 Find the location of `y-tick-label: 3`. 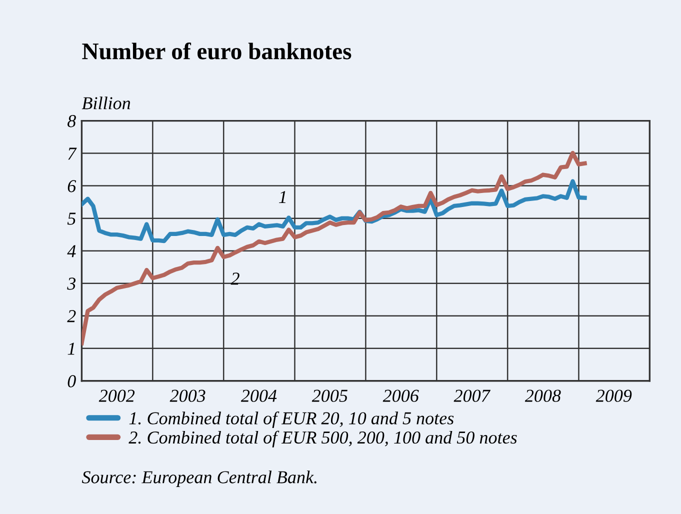

y-tick-label: 3 is located at coordinates (71, 284).